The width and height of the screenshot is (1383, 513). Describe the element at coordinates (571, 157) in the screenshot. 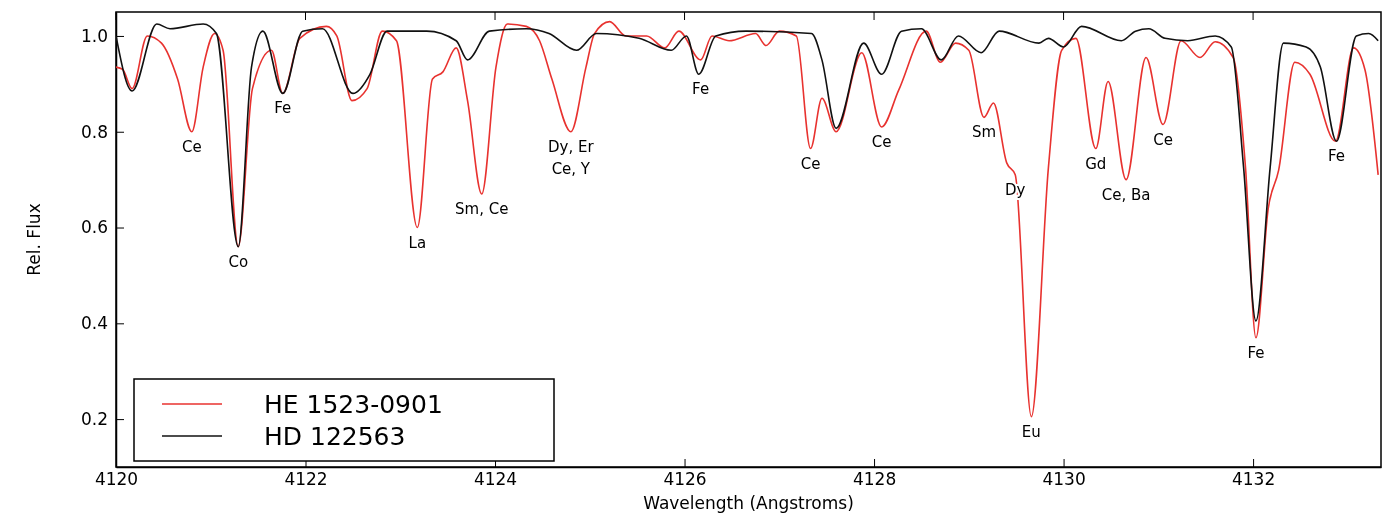

I see `annotation: Dy, Er Ce, Y` at that location.